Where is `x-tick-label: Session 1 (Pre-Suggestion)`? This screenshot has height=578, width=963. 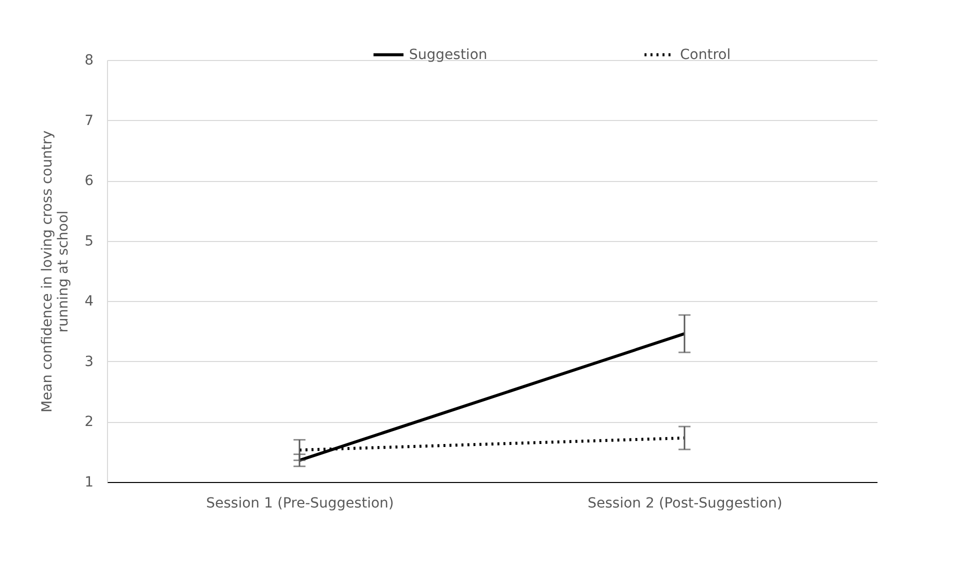
x-tick-label: Session 1 (Pre-Suggestion) is located at coordinates (300, 504).